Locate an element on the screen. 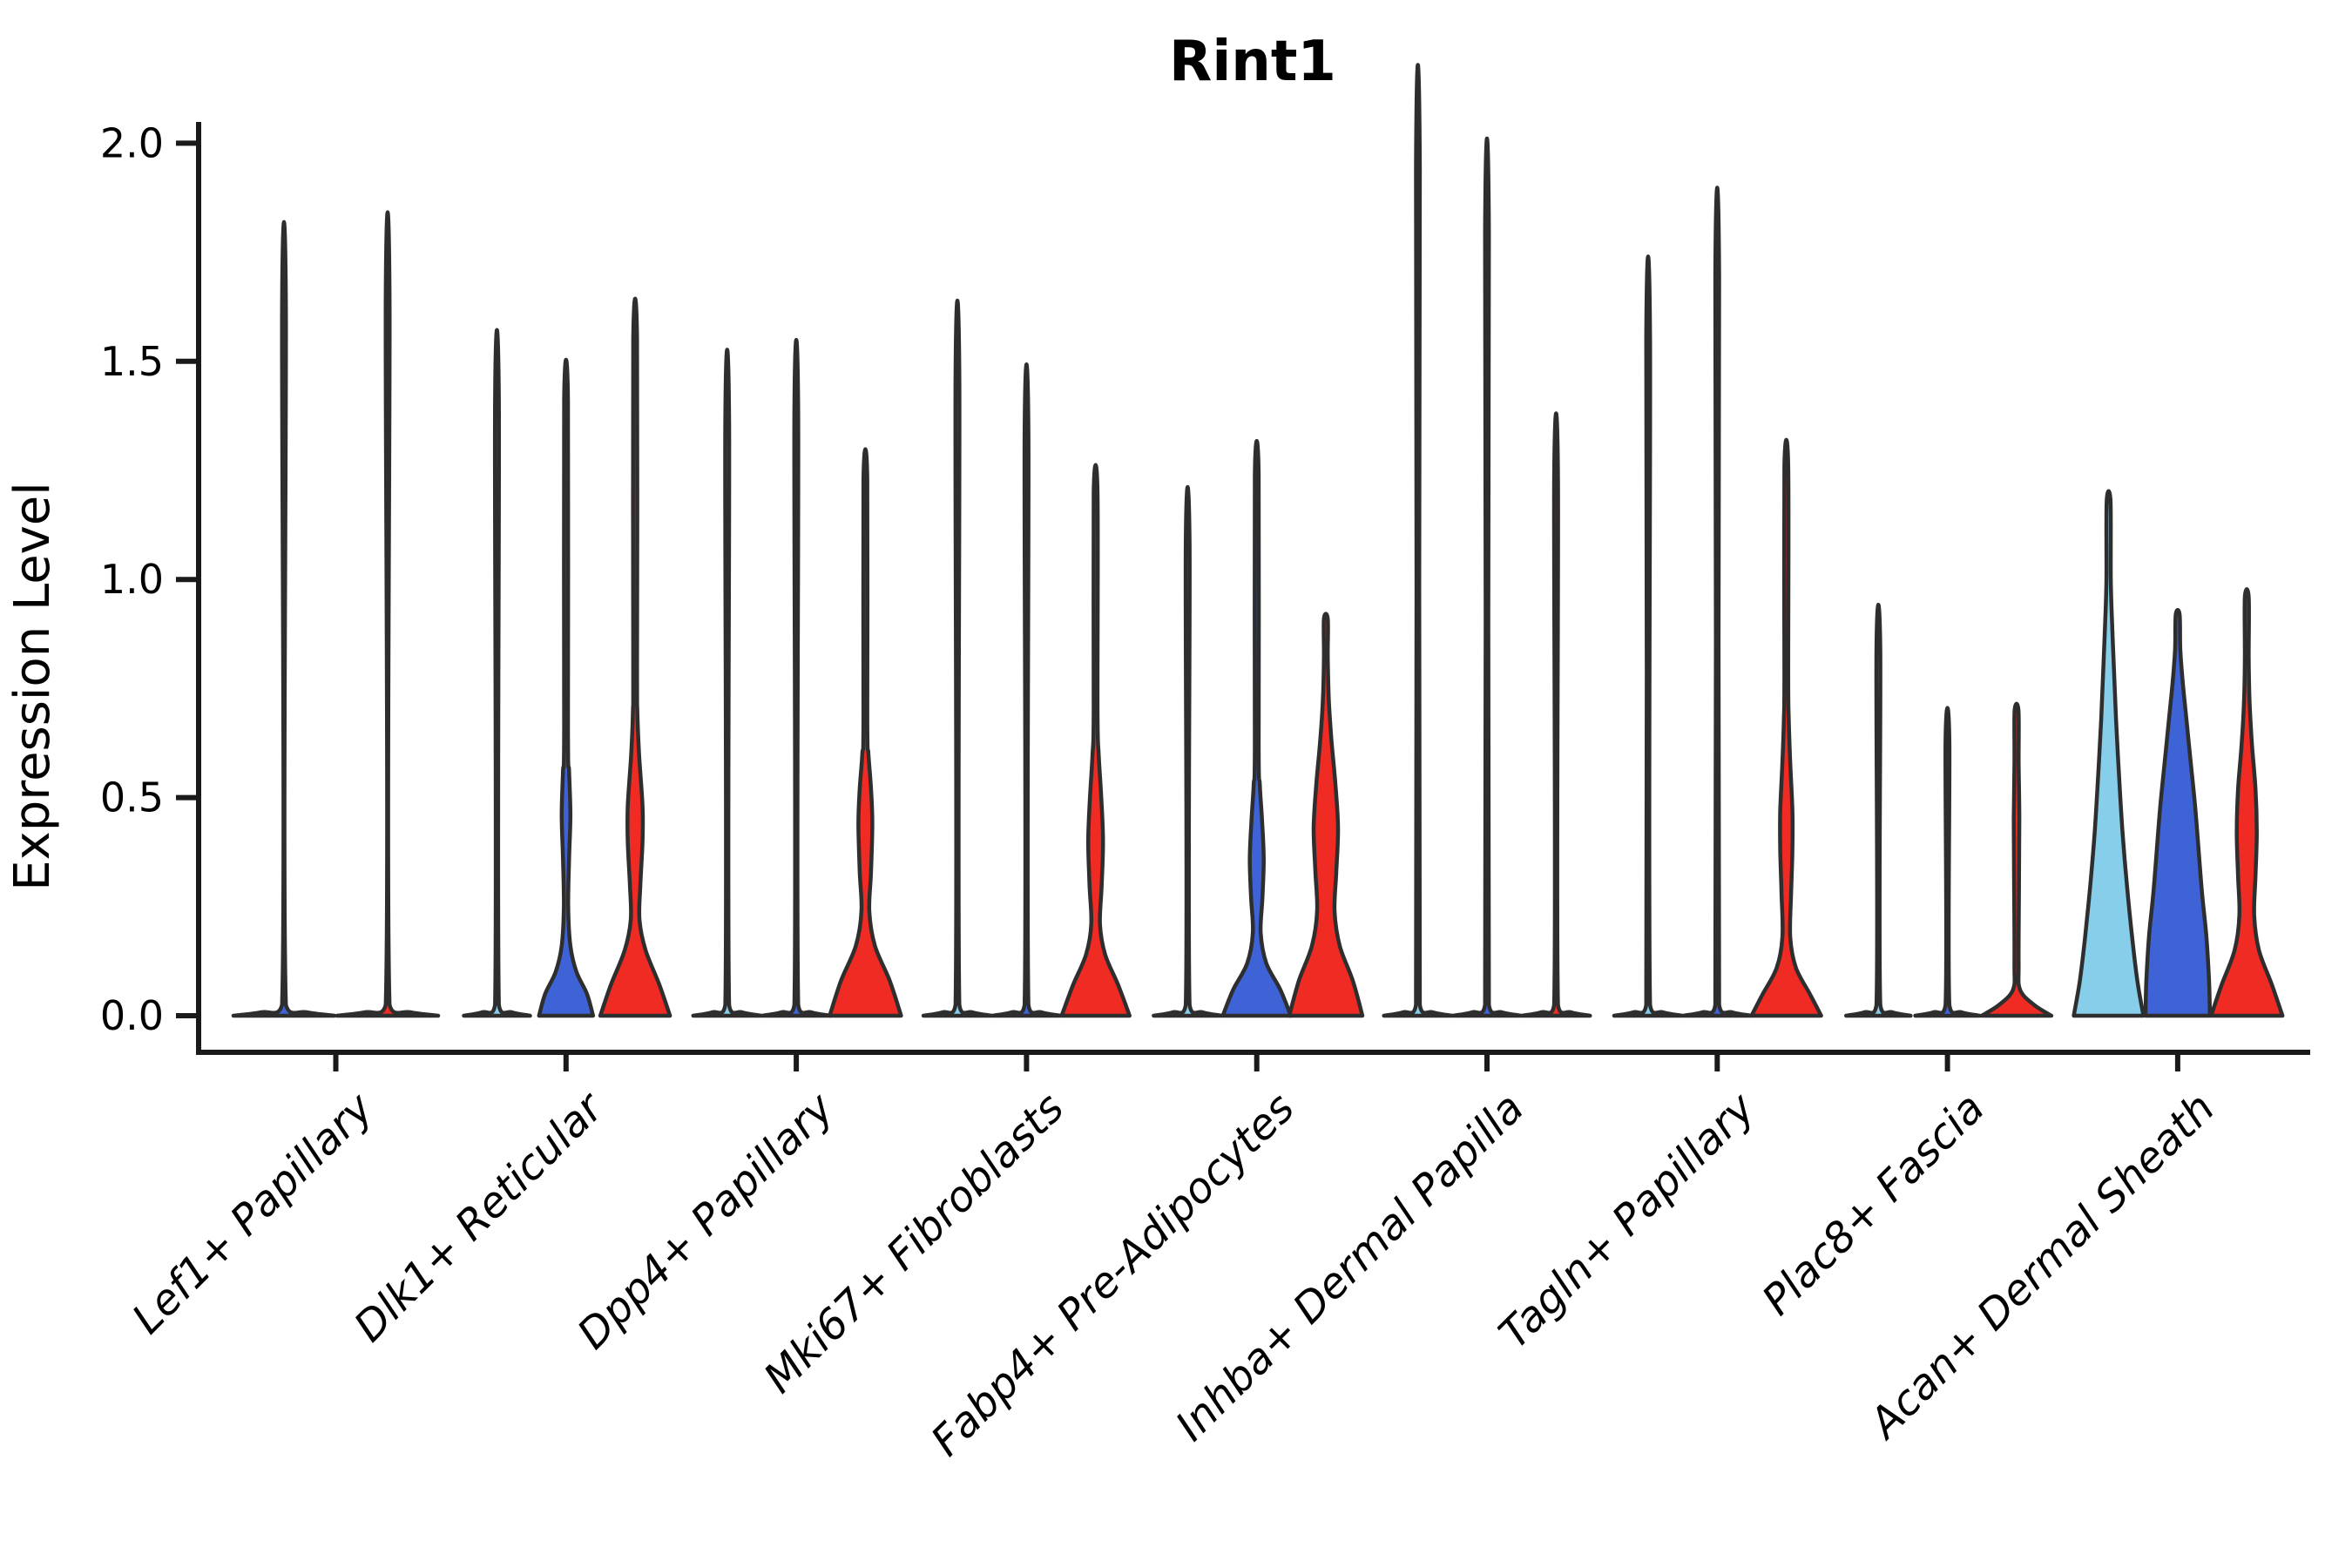 The width and height of the screenshot is (2352, 1568). y-tick-label: 1.0 is located at coordinates (132, 579).